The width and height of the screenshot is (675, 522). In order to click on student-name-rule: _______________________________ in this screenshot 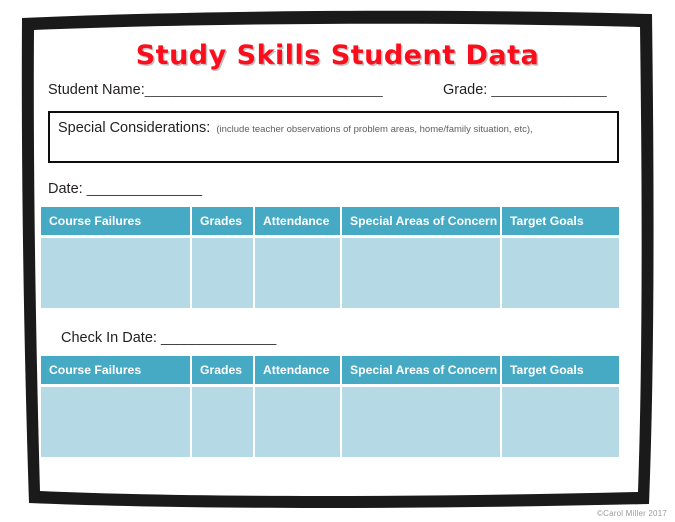, I will do `click(263, 90)`.